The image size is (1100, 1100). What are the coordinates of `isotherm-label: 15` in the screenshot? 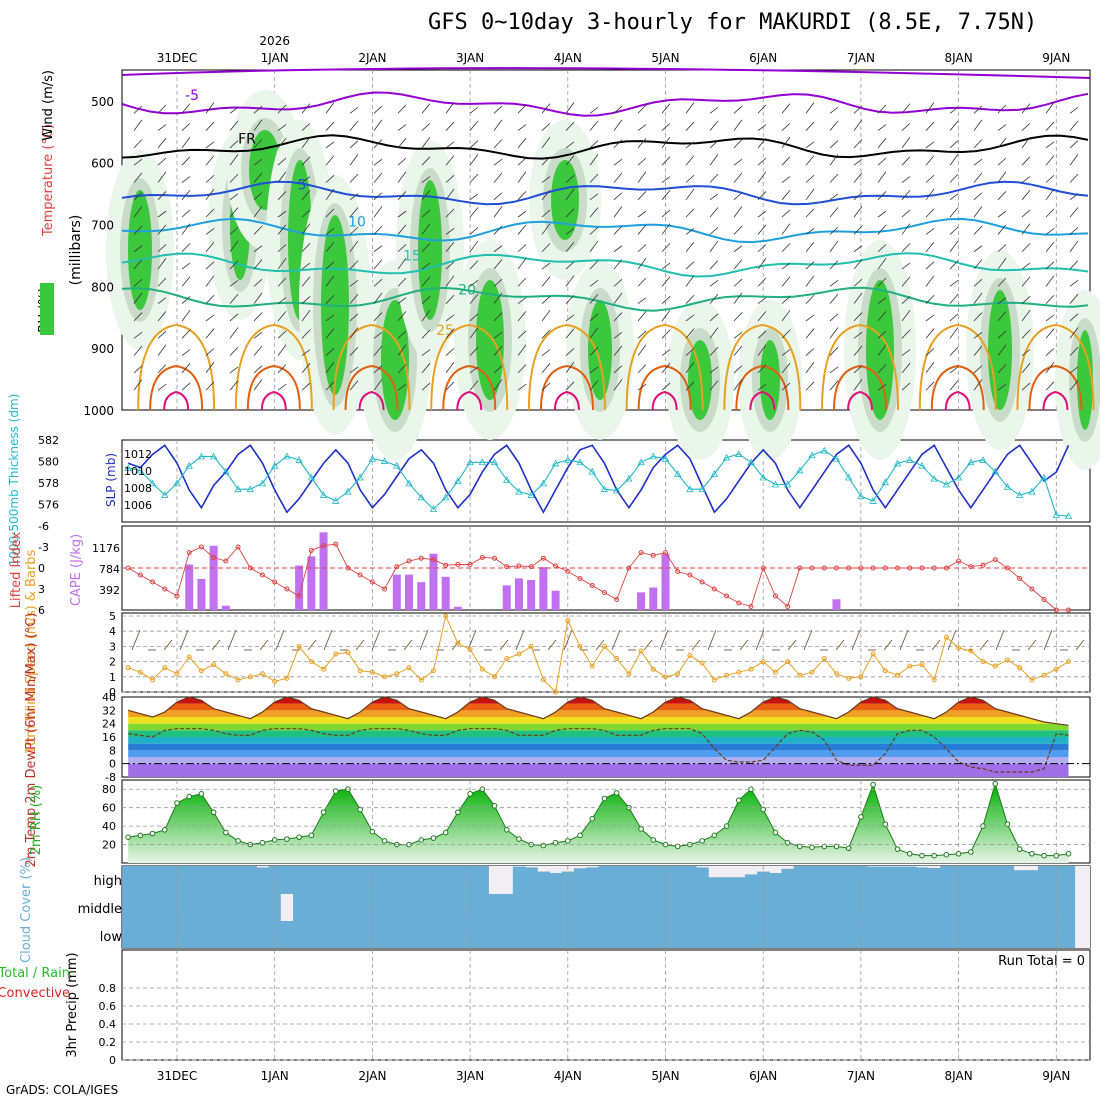 It's located at (412, 257).